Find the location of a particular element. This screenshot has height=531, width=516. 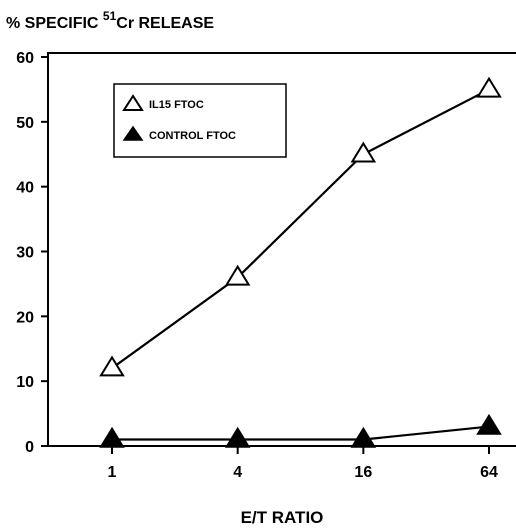

y-tick-label-20: 20 is located at coordinates (25, 317).